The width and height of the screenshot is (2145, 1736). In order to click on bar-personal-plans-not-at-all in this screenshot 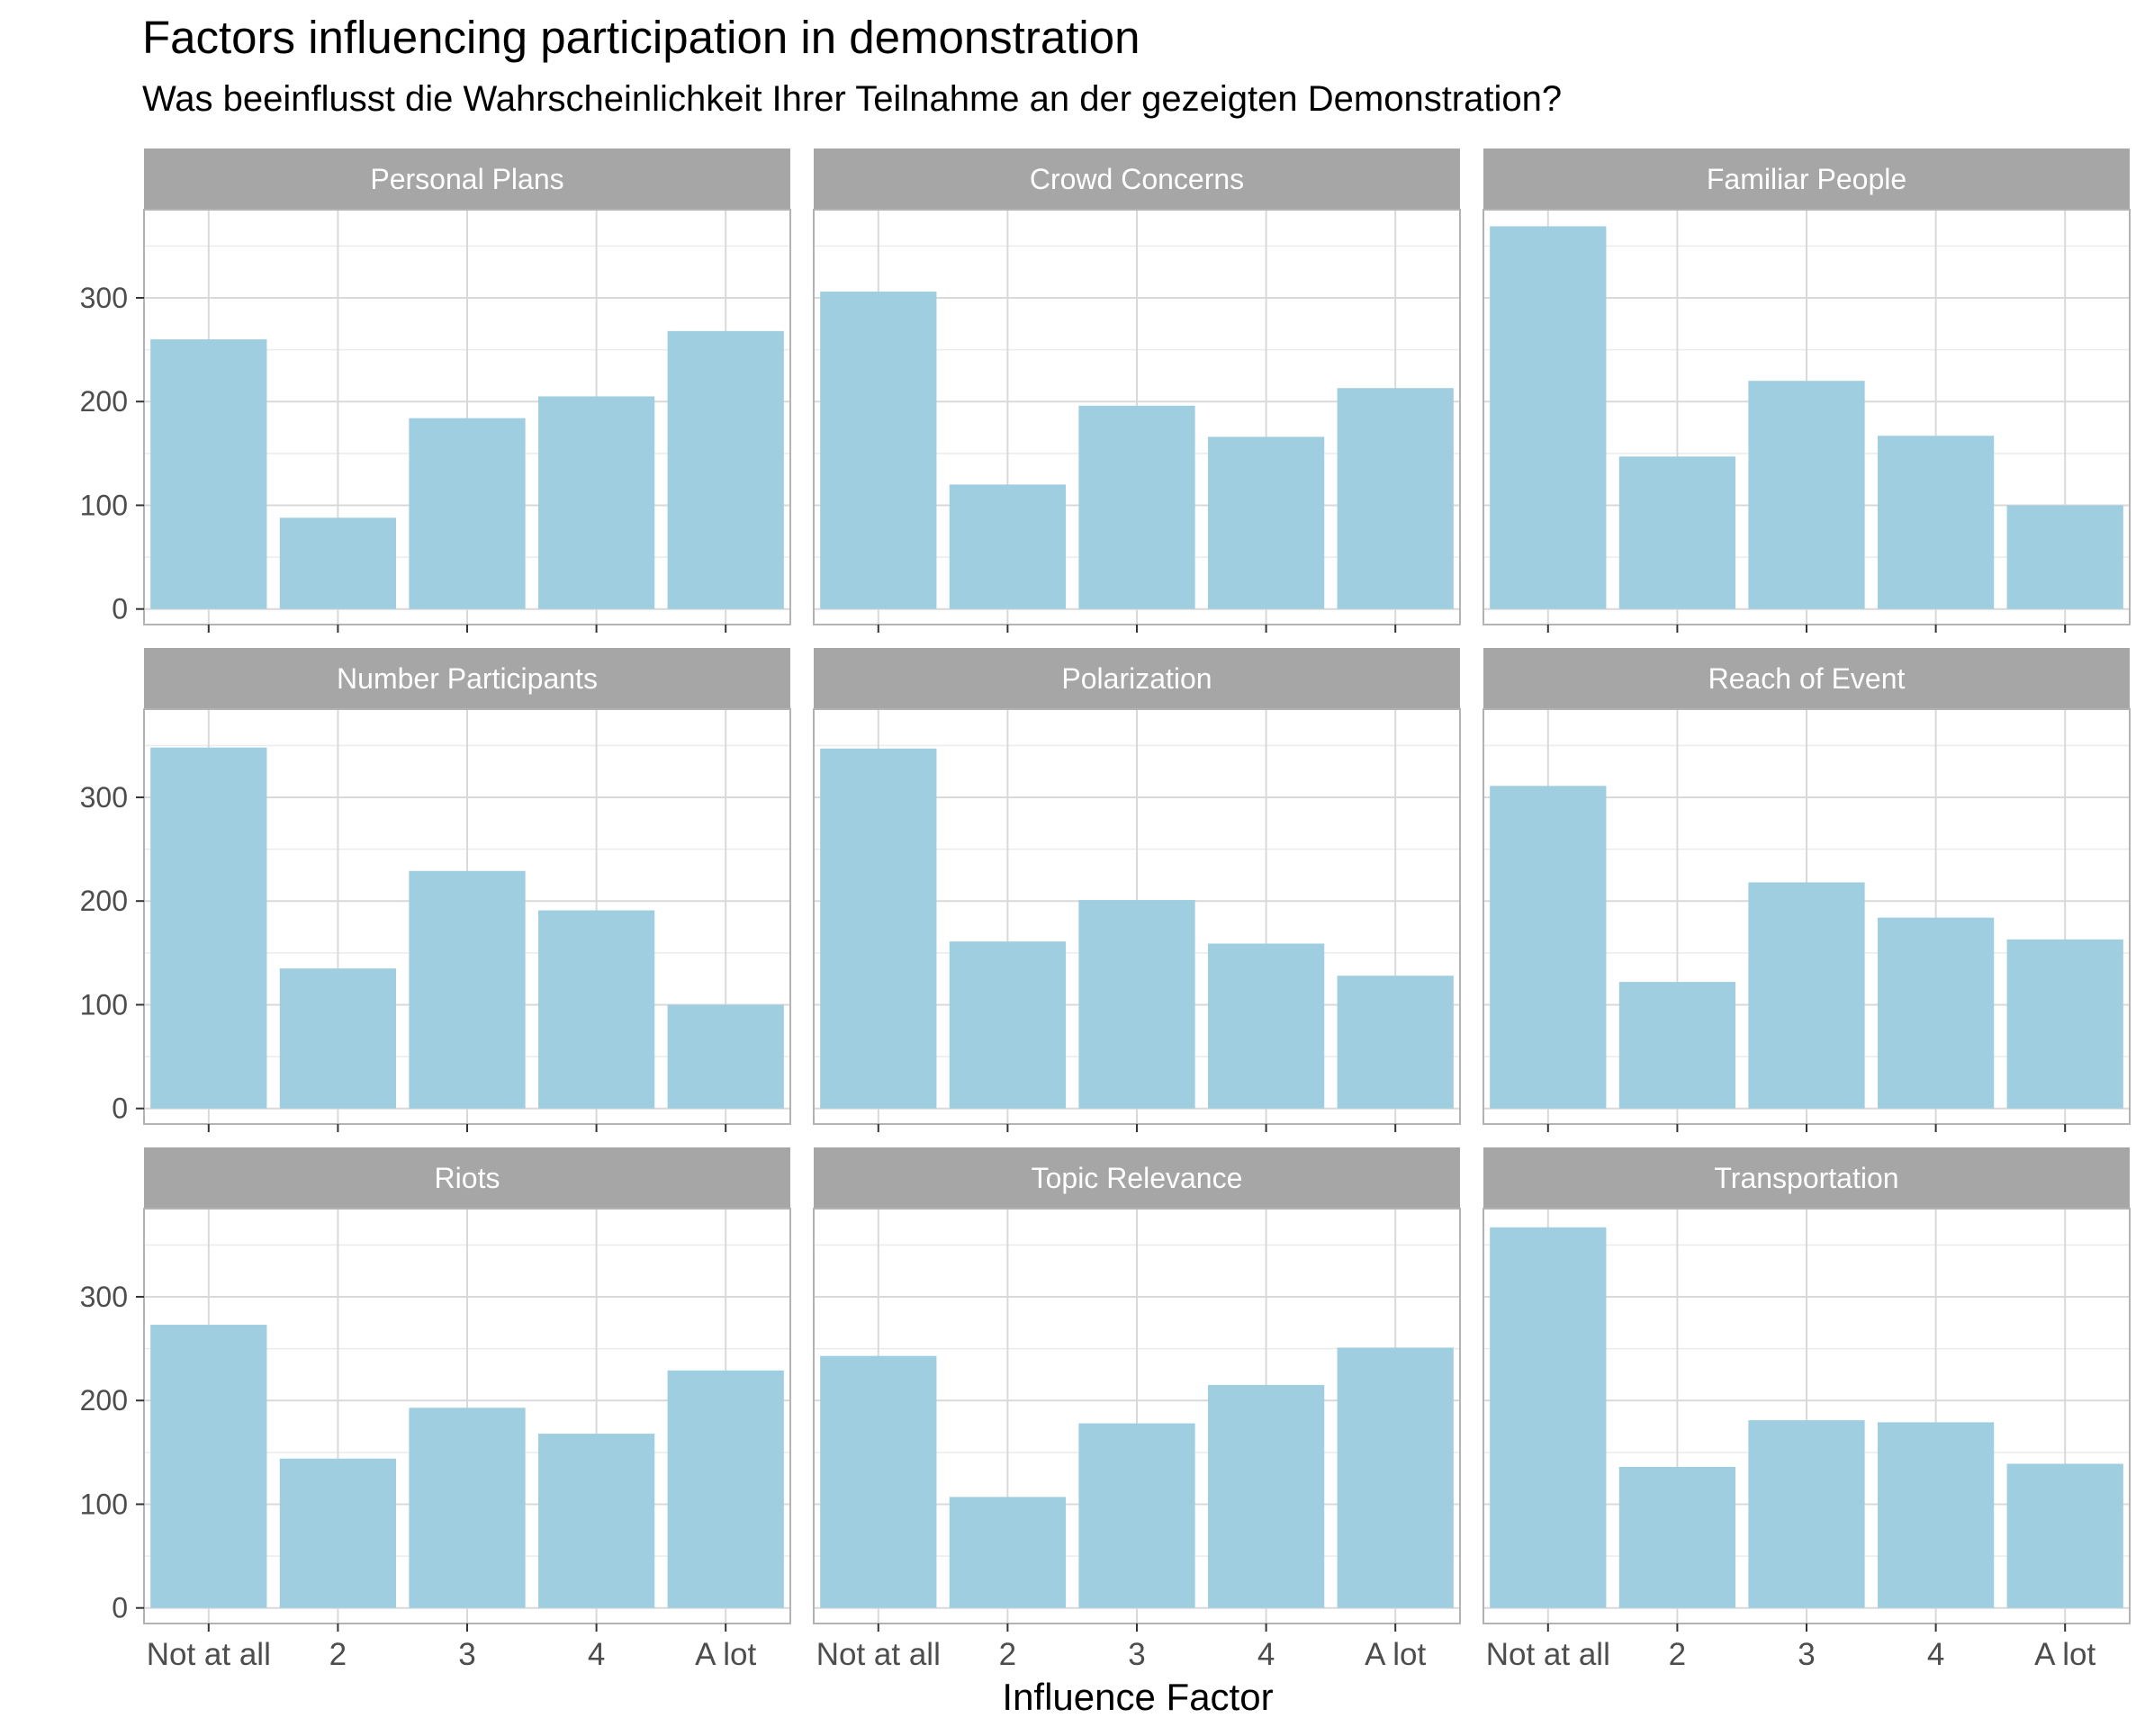, I will do `click(208, 474)`.